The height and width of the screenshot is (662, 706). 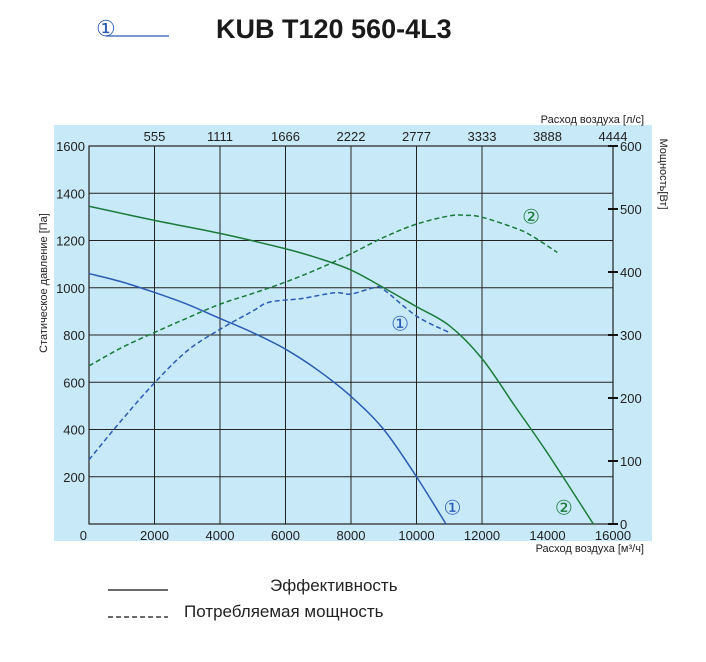 I want to click on x2-axis-label: Расход воздуха [л/с], so click(x=592, y=120).